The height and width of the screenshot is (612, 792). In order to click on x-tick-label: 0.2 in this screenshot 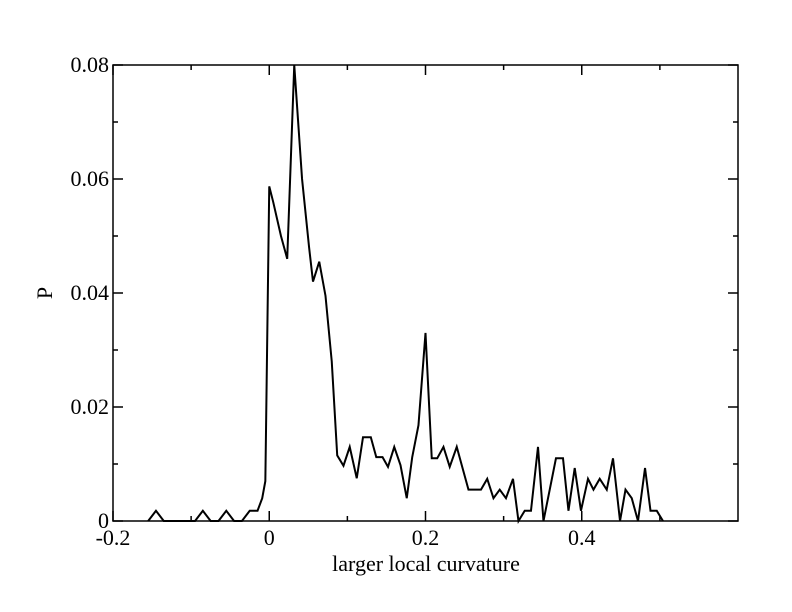, I will do `click(426, 537)`.